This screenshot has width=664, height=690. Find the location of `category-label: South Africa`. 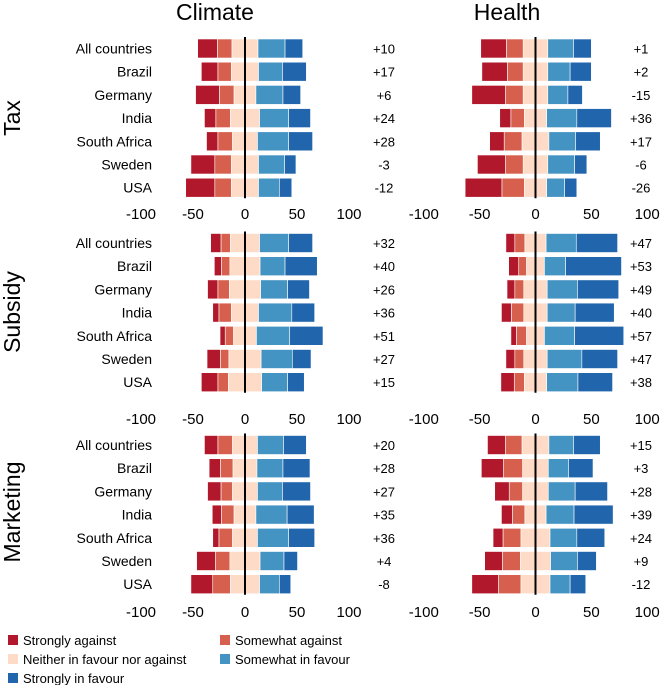

category-label: South Africa is located at coordinates (115, 538).